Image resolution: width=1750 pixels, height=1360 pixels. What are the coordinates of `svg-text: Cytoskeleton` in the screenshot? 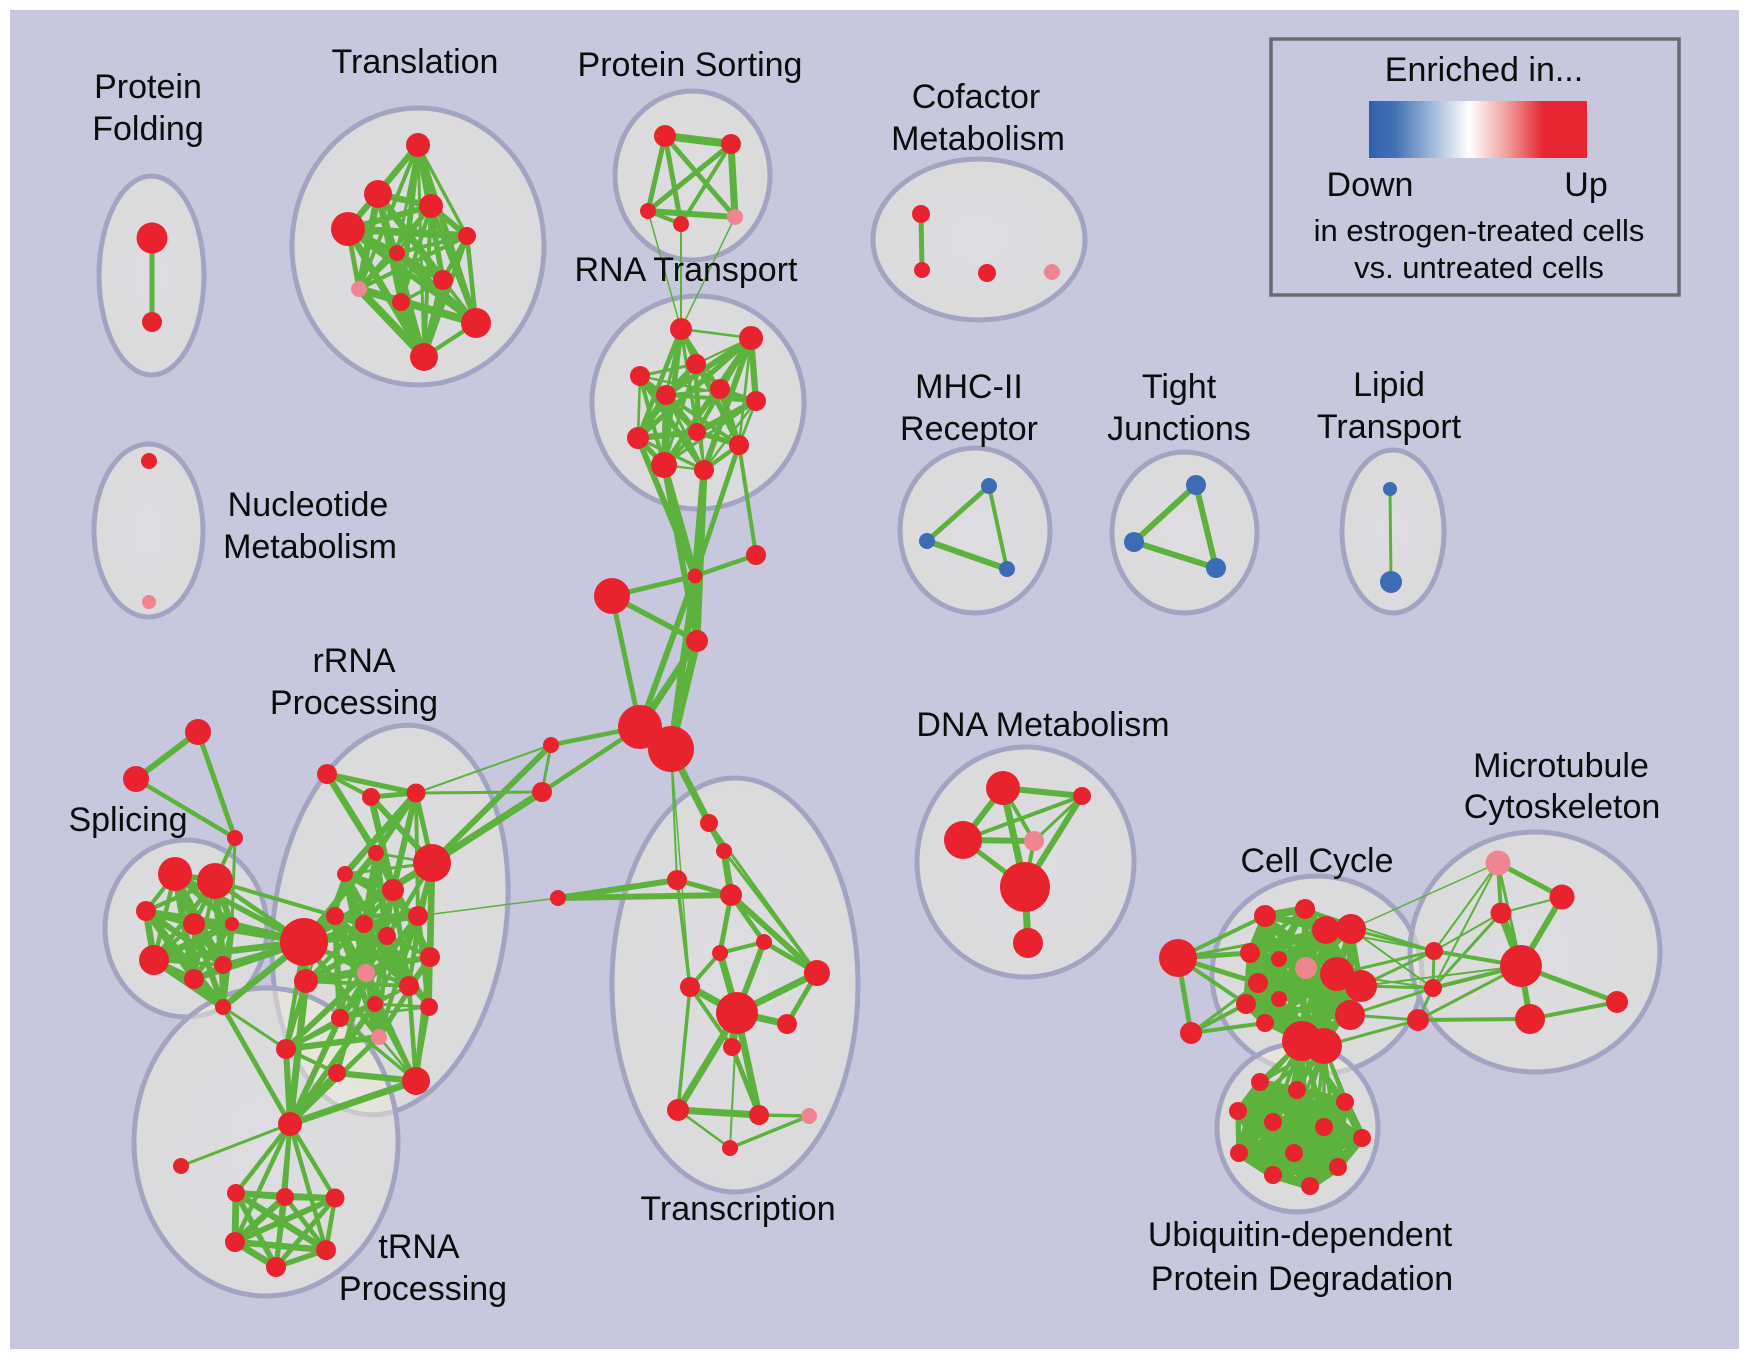 It's located at (1562, 807).